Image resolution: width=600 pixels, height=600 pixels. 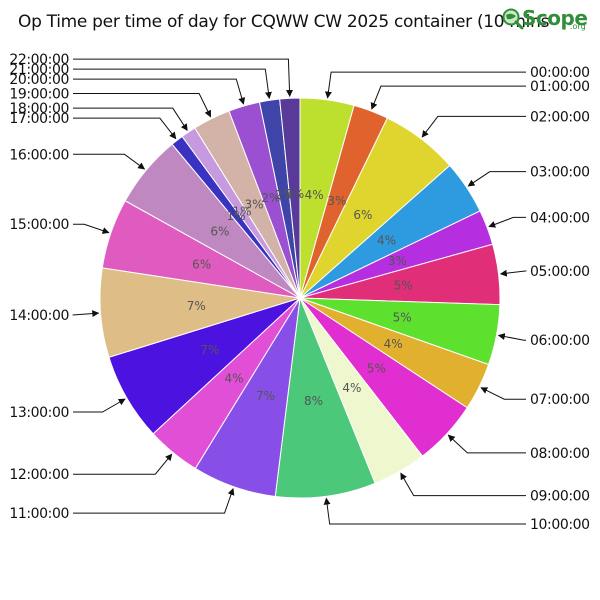 What do you see at coordinates (560, 525) in the screenshot?
I see `time-label: 10:00:00` at bounding box center [560, 525].